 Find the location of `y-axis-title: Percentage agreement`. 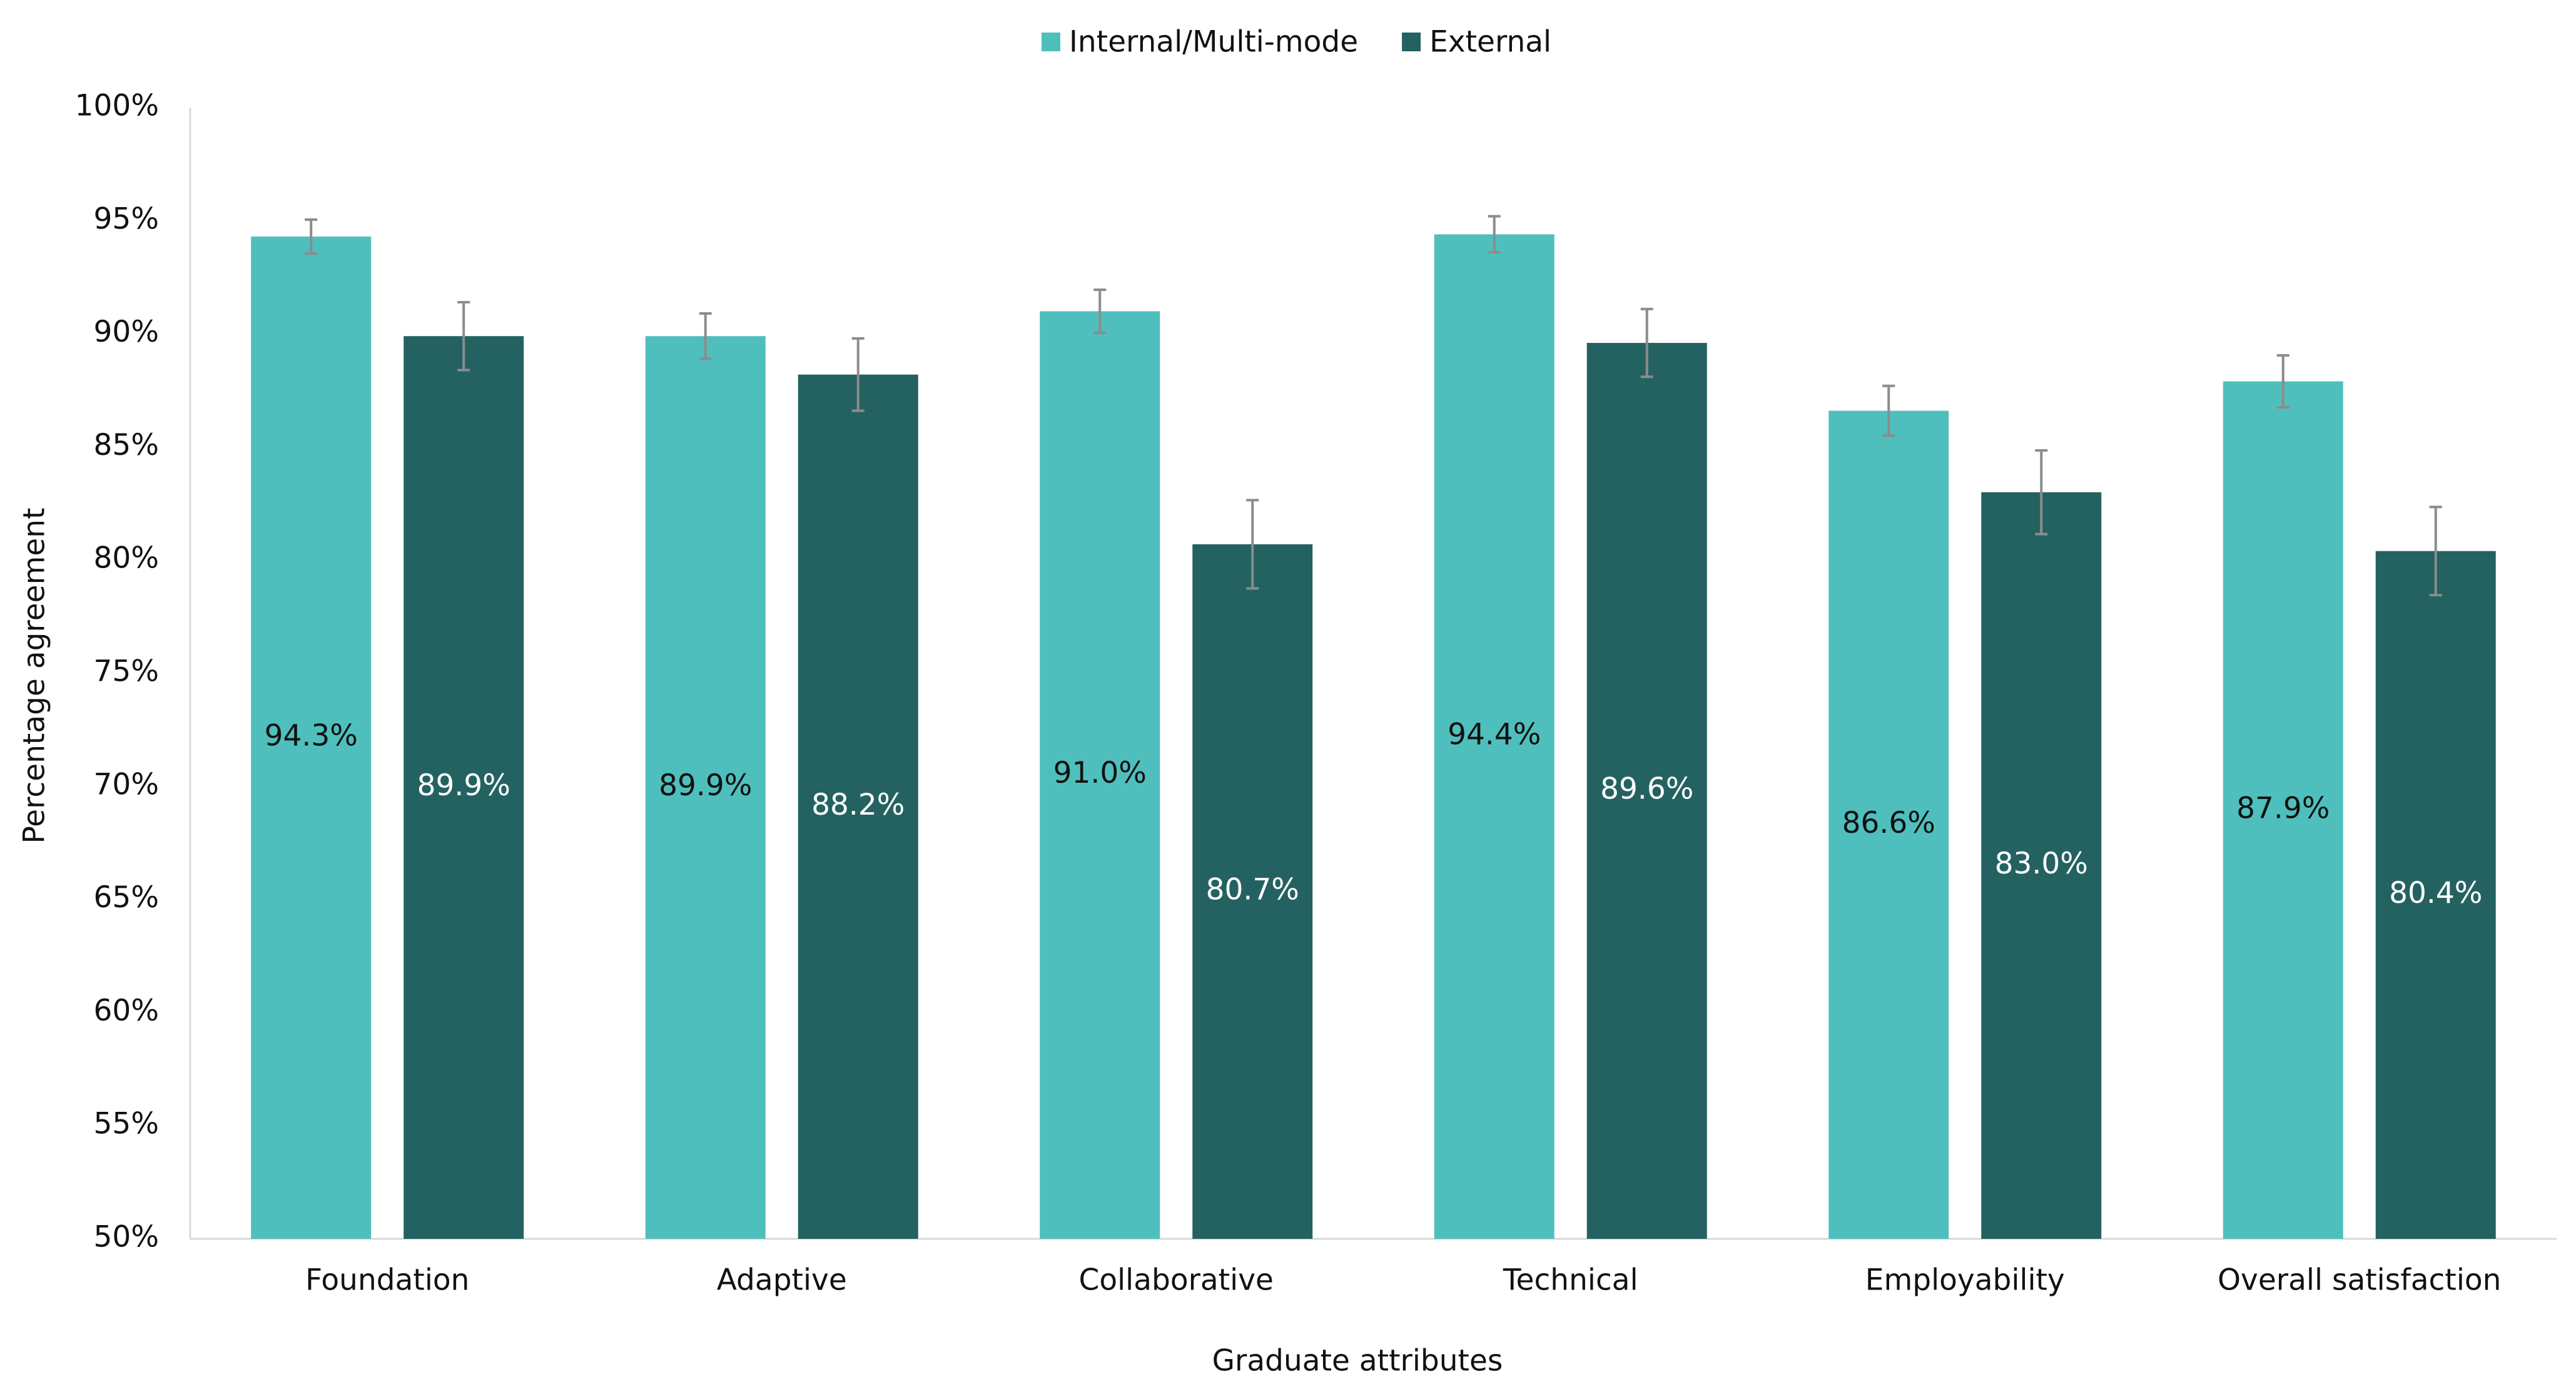

y-axis-title: Percentage agreement is located at coordinates (35, 675).